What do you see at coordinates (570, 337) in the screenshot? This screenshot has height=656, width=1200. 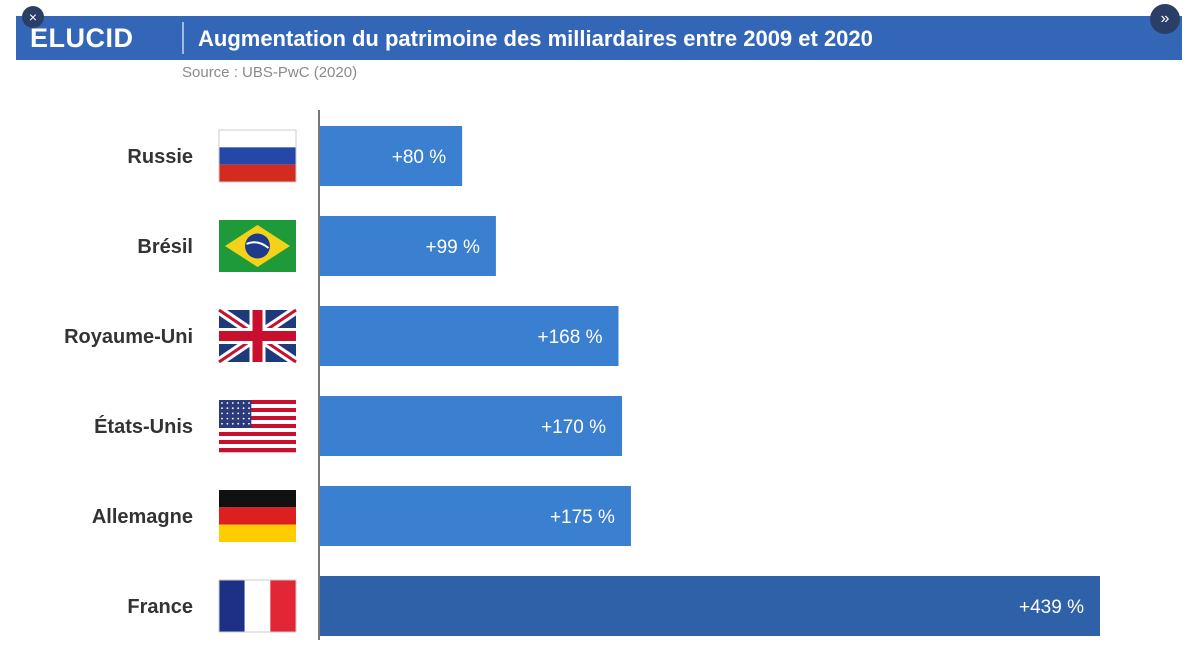 I see `value-label: +168 %` at bounding box center [570, 337].